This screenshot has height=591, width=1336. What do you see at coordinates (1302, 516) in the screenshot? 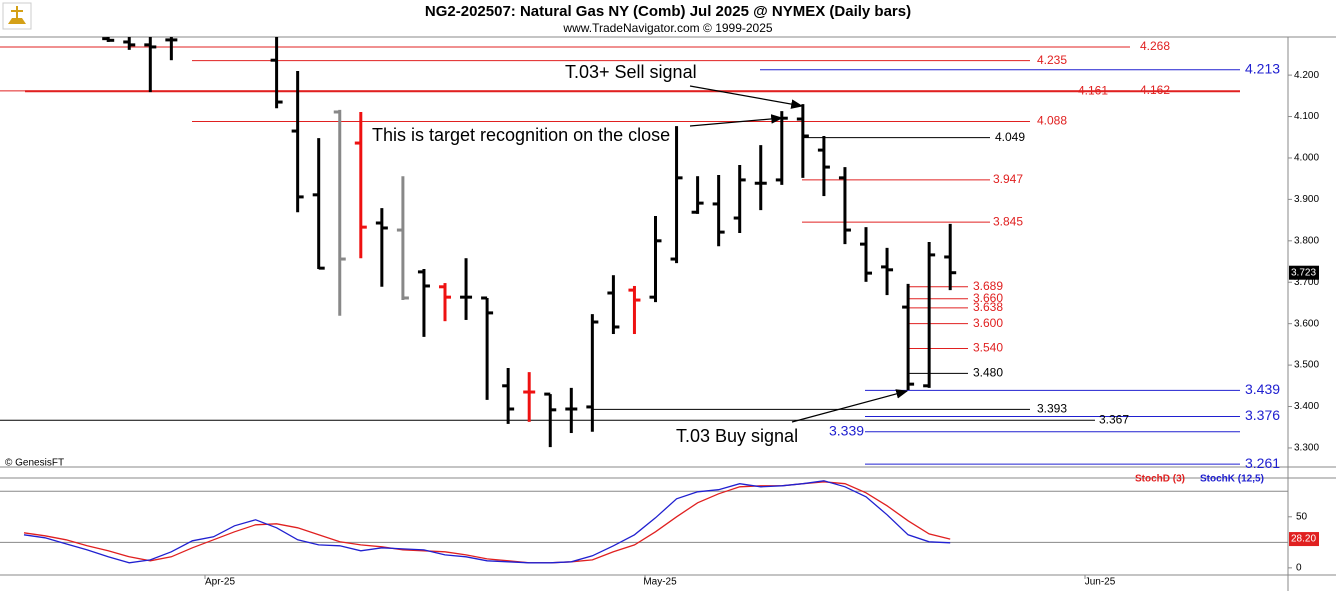
I see `y-tick-label: 50` at bounding box center [1302, 516].